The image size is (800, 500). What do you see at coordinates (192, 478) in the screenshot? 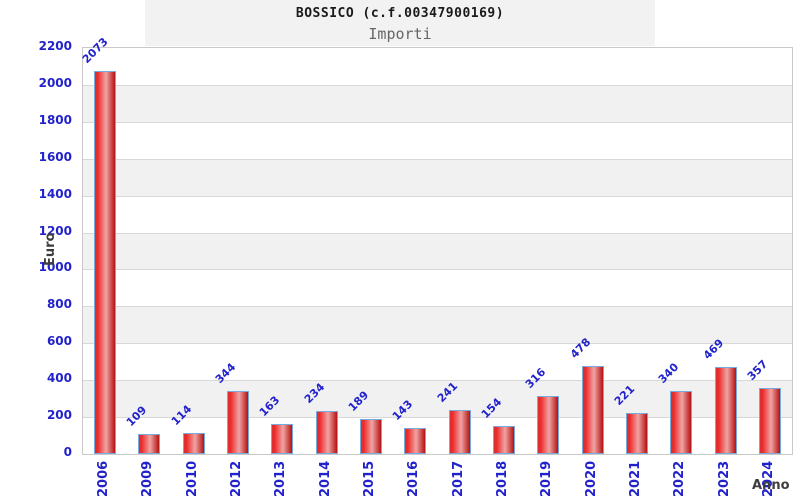
I see `x-tick-label-2010: 2010` at bounding box center [192, 478].